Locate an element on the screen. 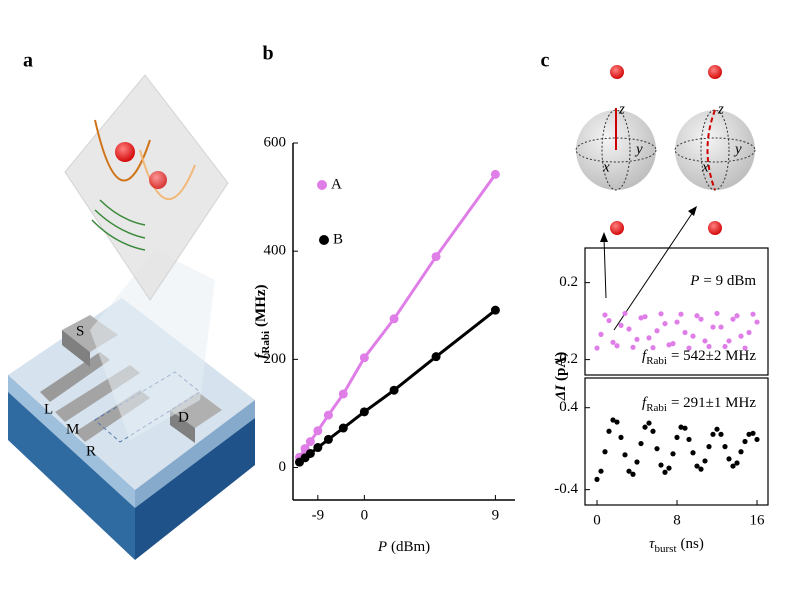 Image resolution: width=785 pixels, height=606 pixels. label-text: = 9 dBm is located at coordinates (729, 281).